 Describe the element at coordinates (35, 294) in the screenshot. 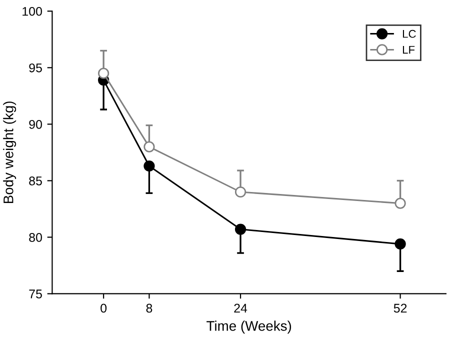

I see `y-tick-label: 75` at that location.